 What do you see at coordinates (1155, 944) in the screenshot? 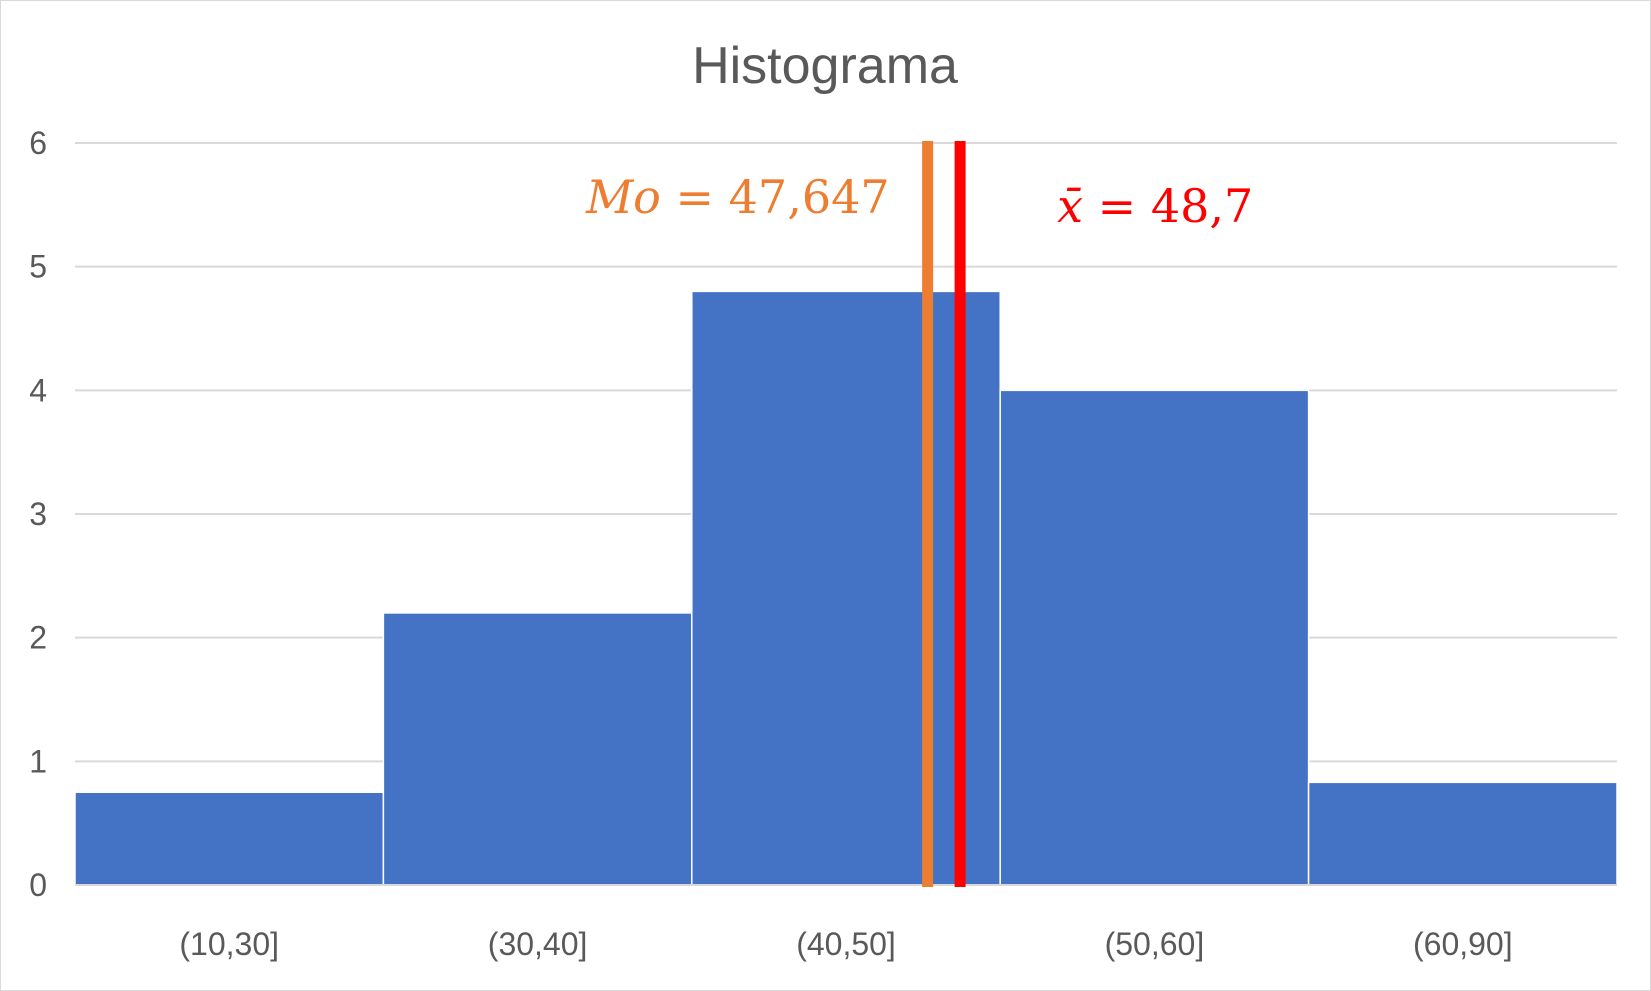
I see `x-tick-label: (50,60]` at bounding box center [1155, 944].